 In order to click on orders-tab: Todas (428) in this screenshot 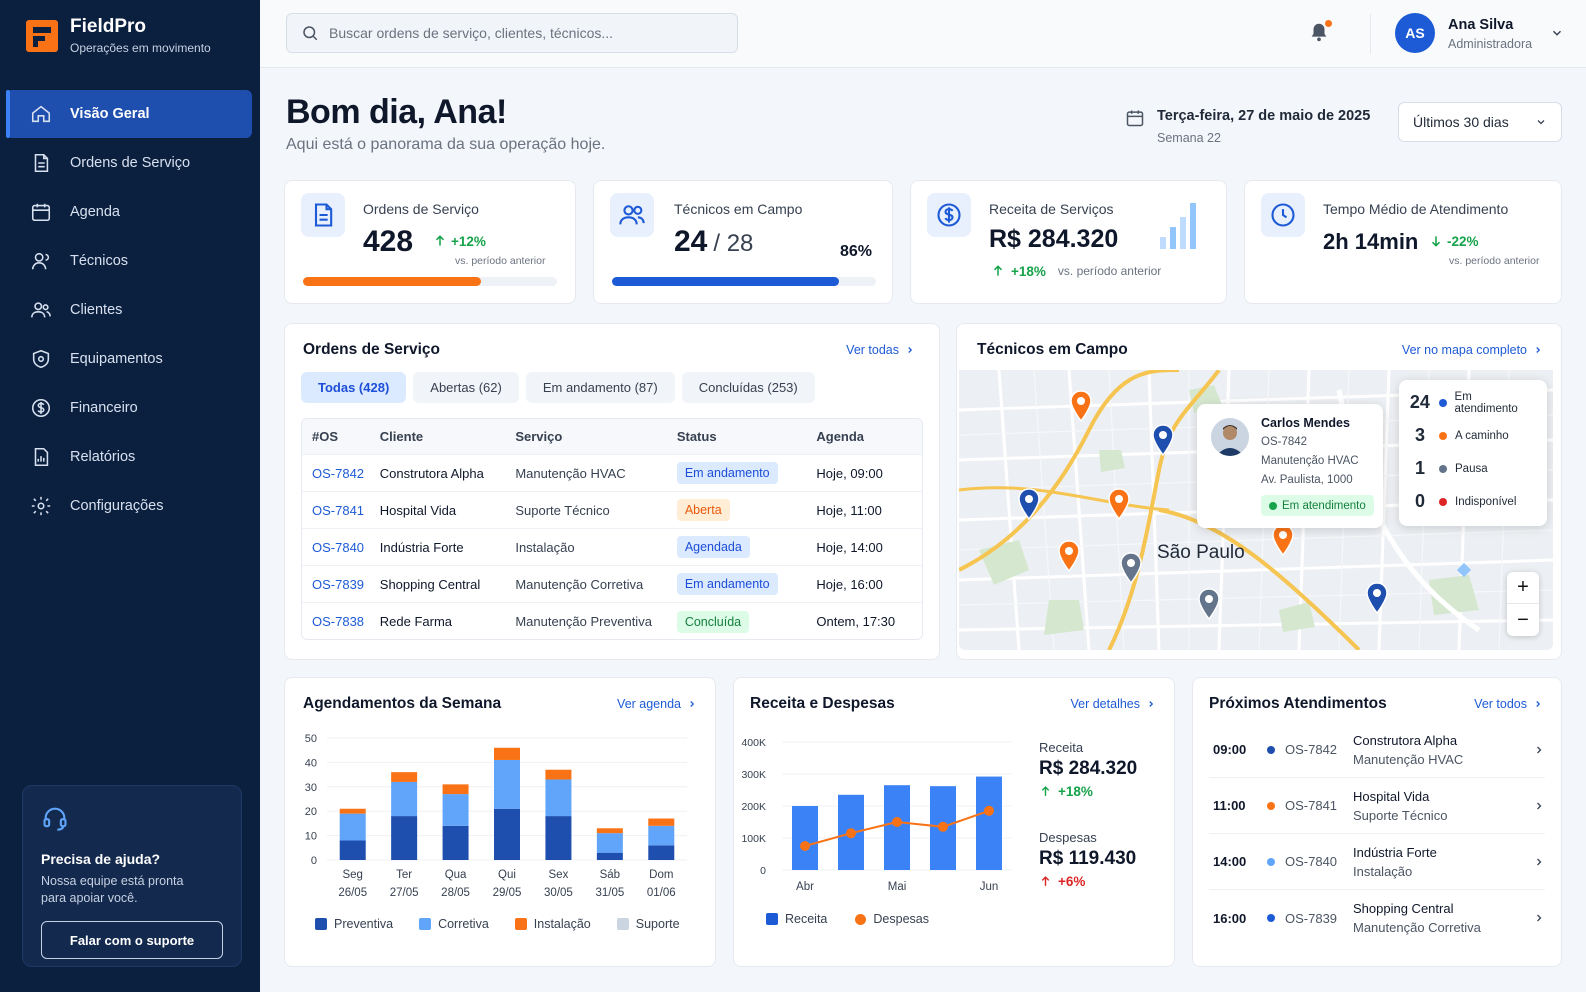, I will do `click(354, 387)`.